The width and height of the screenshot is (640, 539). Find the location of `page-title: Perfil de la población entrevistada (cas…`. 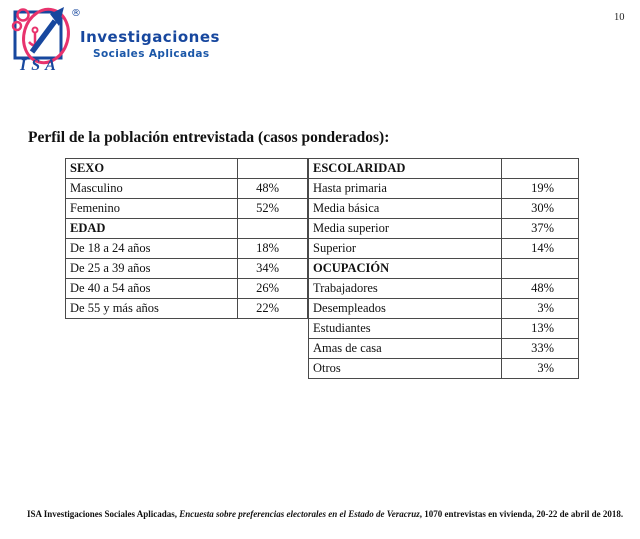

page-title: Perfil de la población entrevistada (cas… is located at coordinates (209, 137).